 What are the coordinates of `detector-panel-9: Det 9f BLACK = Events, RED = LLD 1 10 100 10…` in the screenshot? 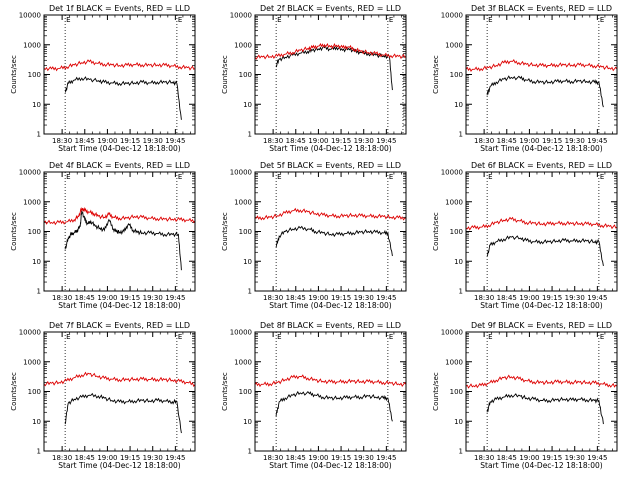 It's located at (525, 395).